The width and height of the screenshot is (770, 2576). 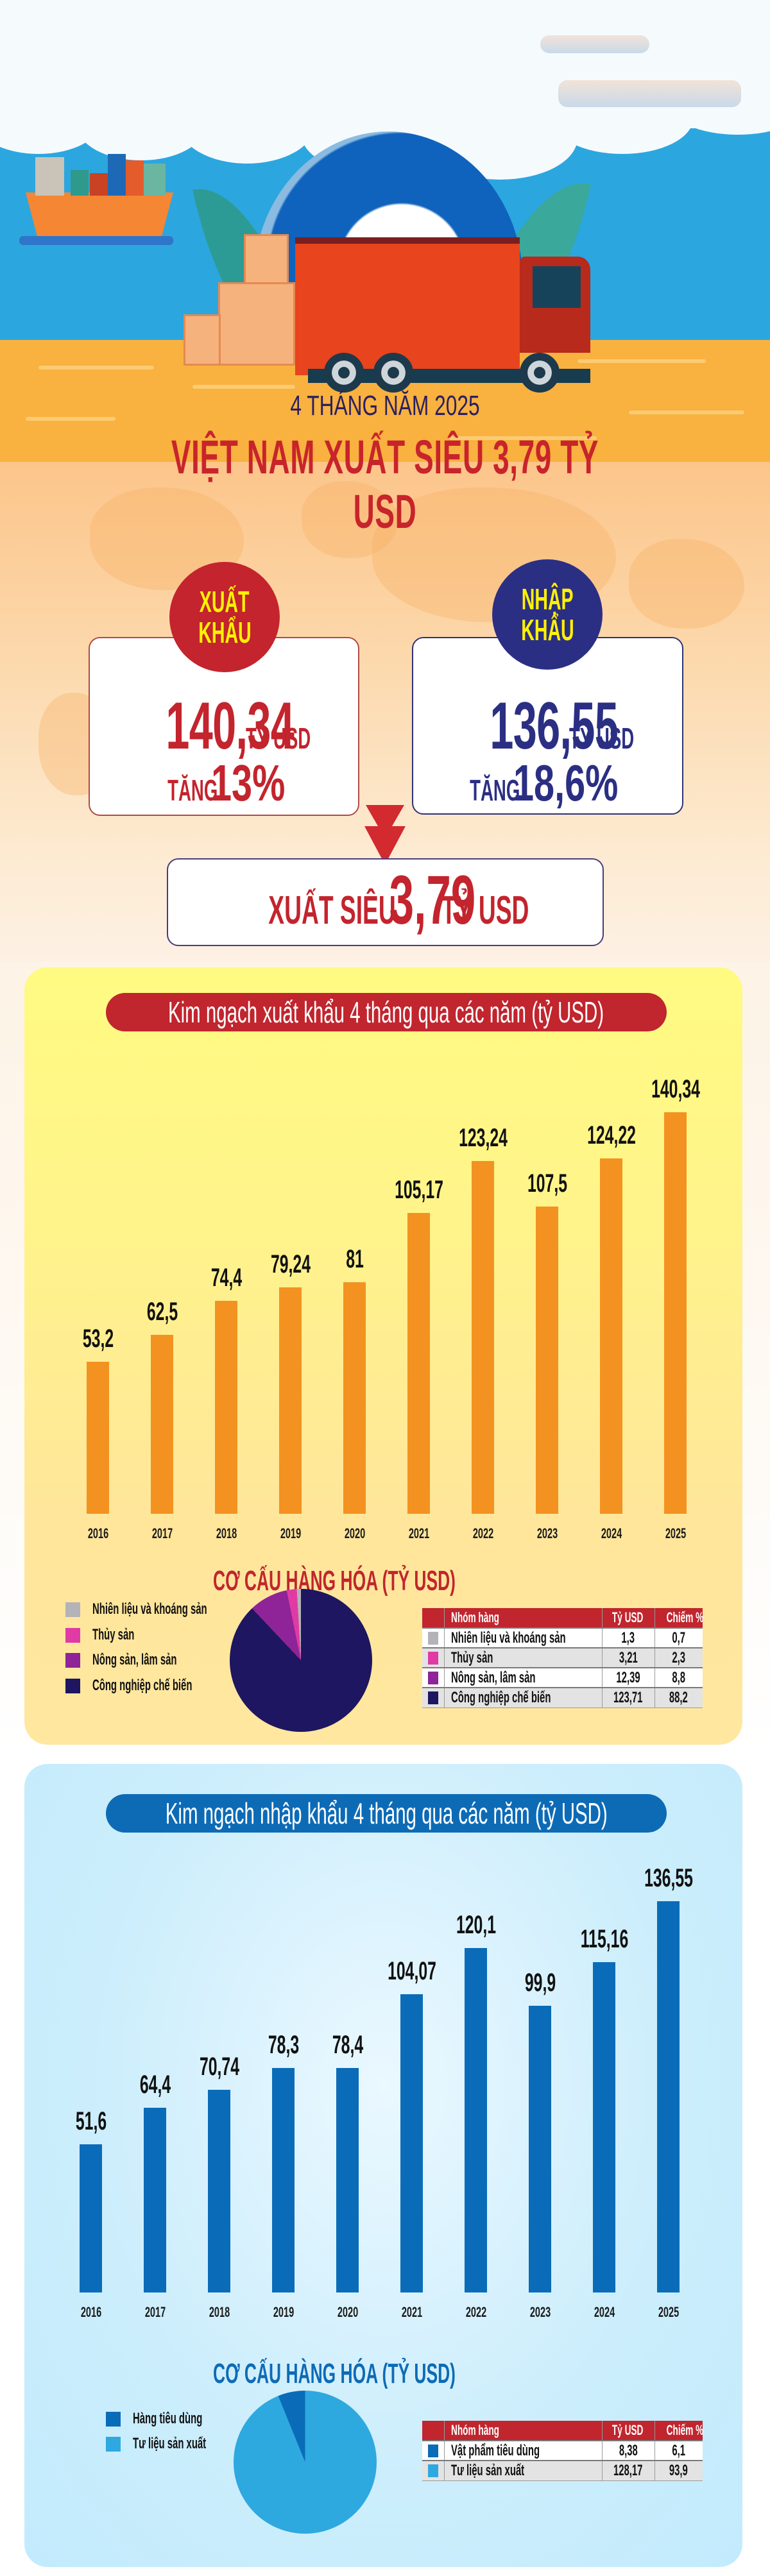 I want to click on bar-2024, so click(x=604, y=2127).